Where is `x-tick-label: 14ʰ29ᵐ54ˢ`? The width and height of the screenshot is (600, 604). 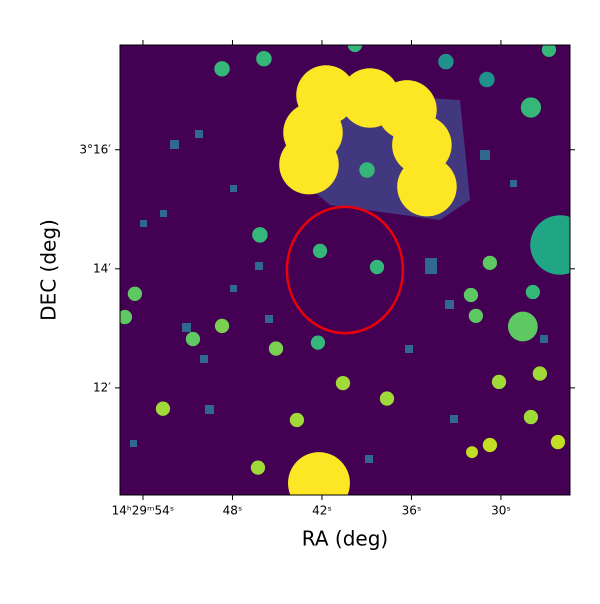
x-tick-label: 14ʰ29ᵐ54ˢ is located at coordinates (143, 511).